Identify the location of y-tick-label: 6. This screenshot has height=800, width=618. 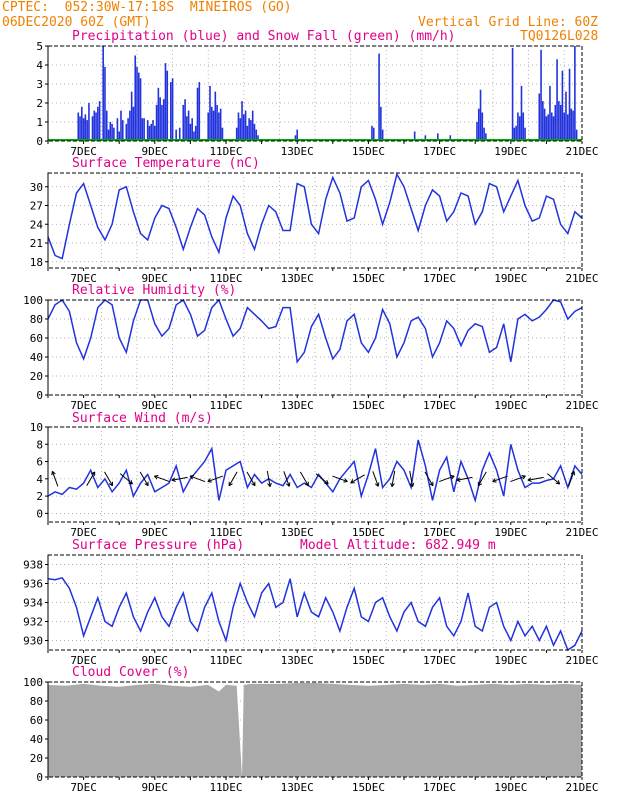
(39, 462).